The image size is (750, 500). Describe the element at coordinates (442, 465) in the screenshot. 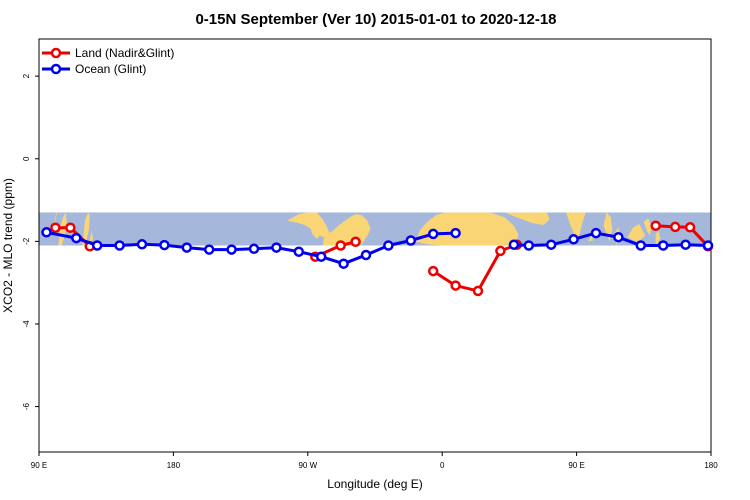

I see `x-tick-label-4: 0` at that location.